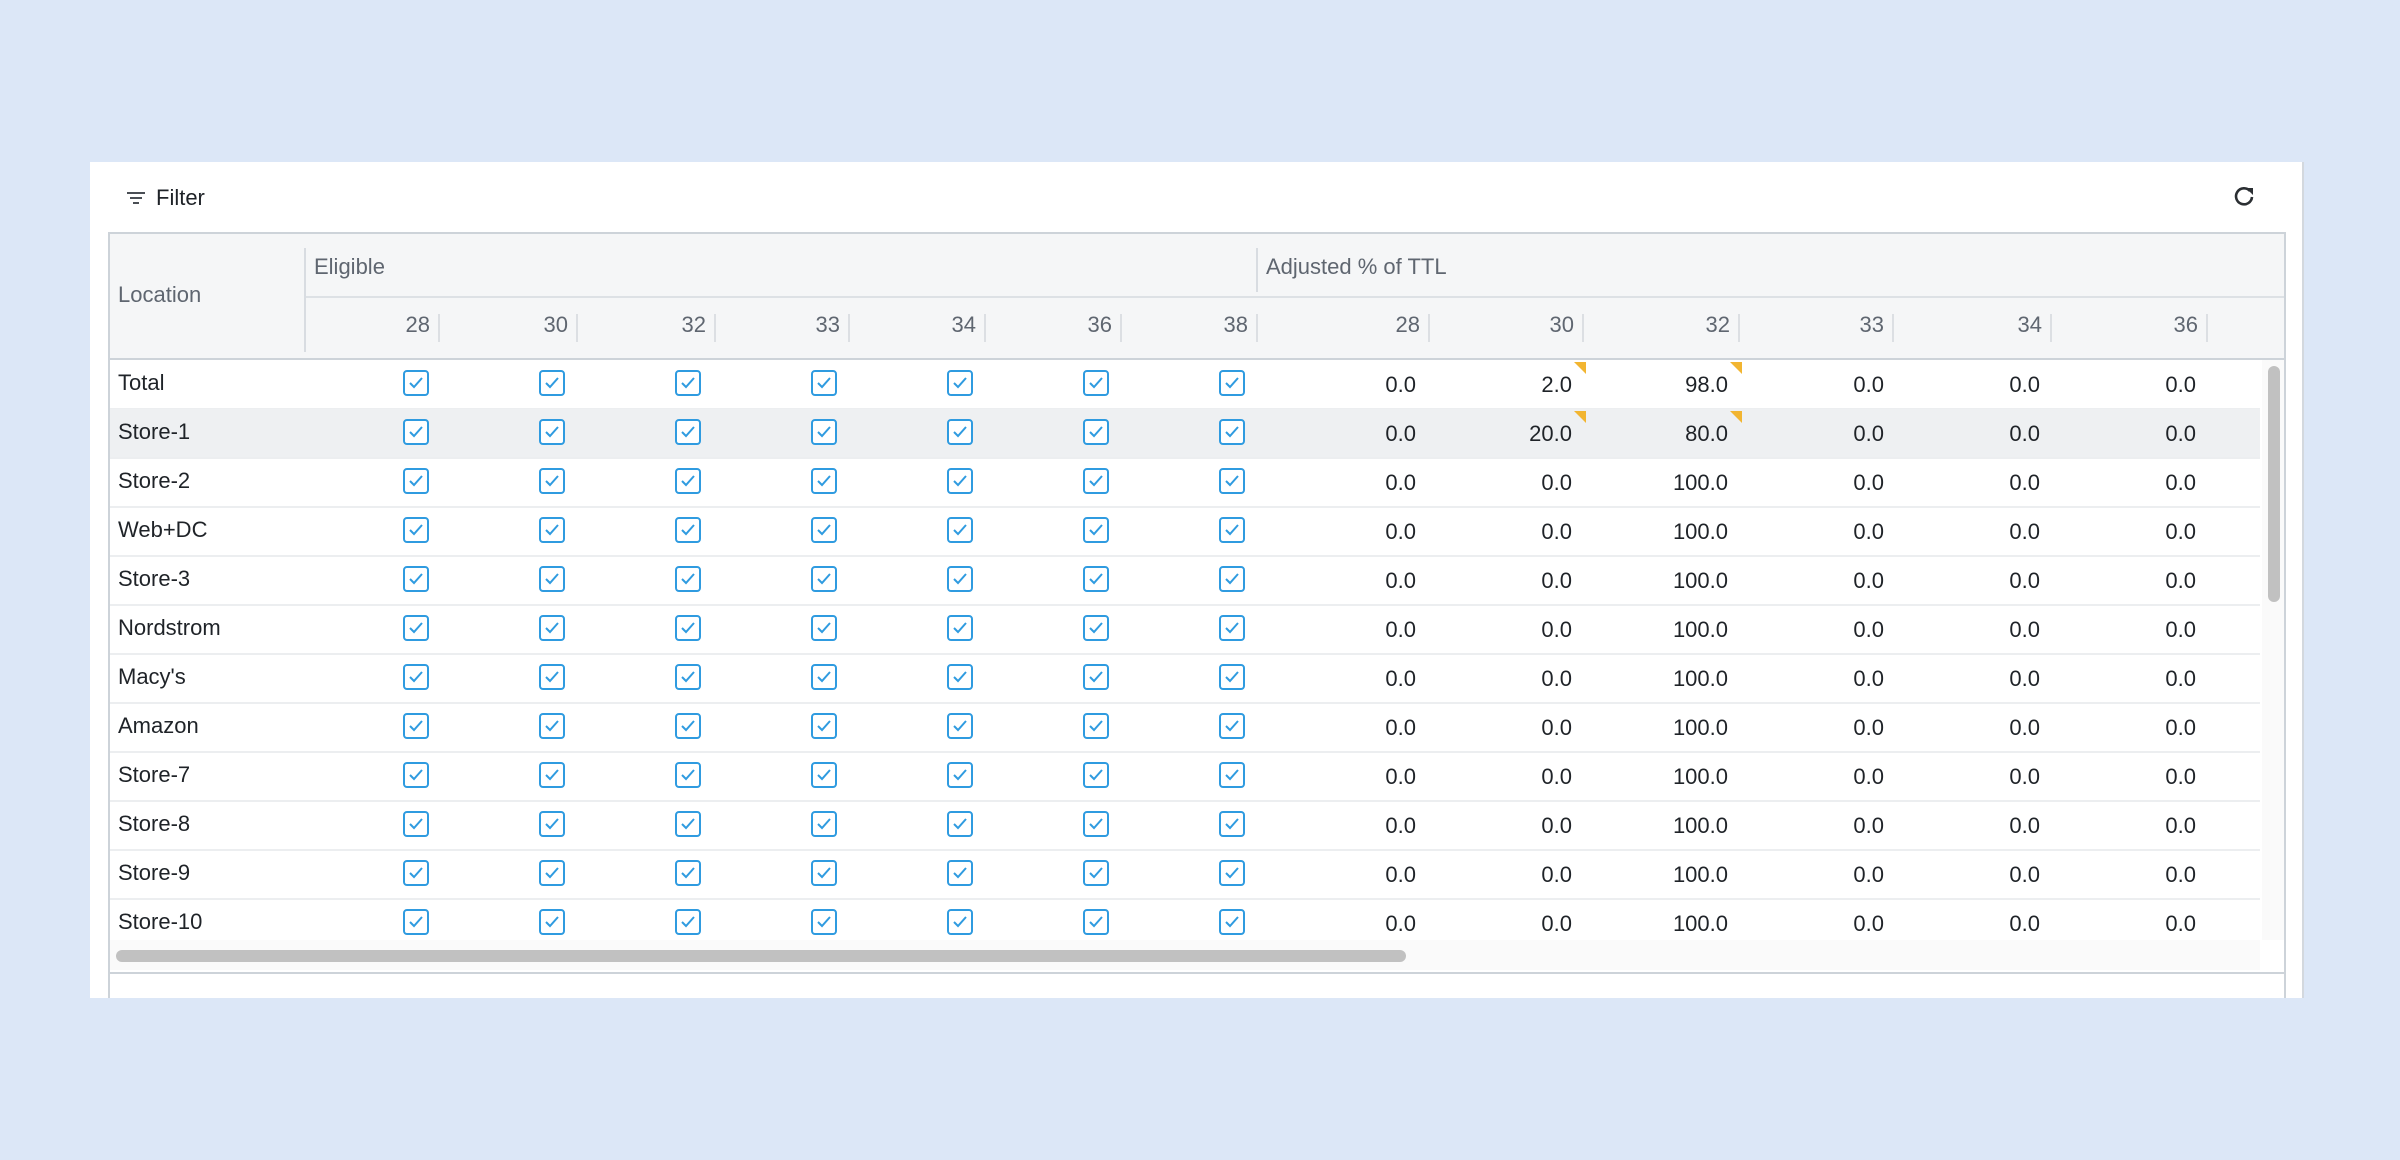 The image size is (2400, 1160). I want to click on horizontal-scroll-thumb, so click(761, 956).